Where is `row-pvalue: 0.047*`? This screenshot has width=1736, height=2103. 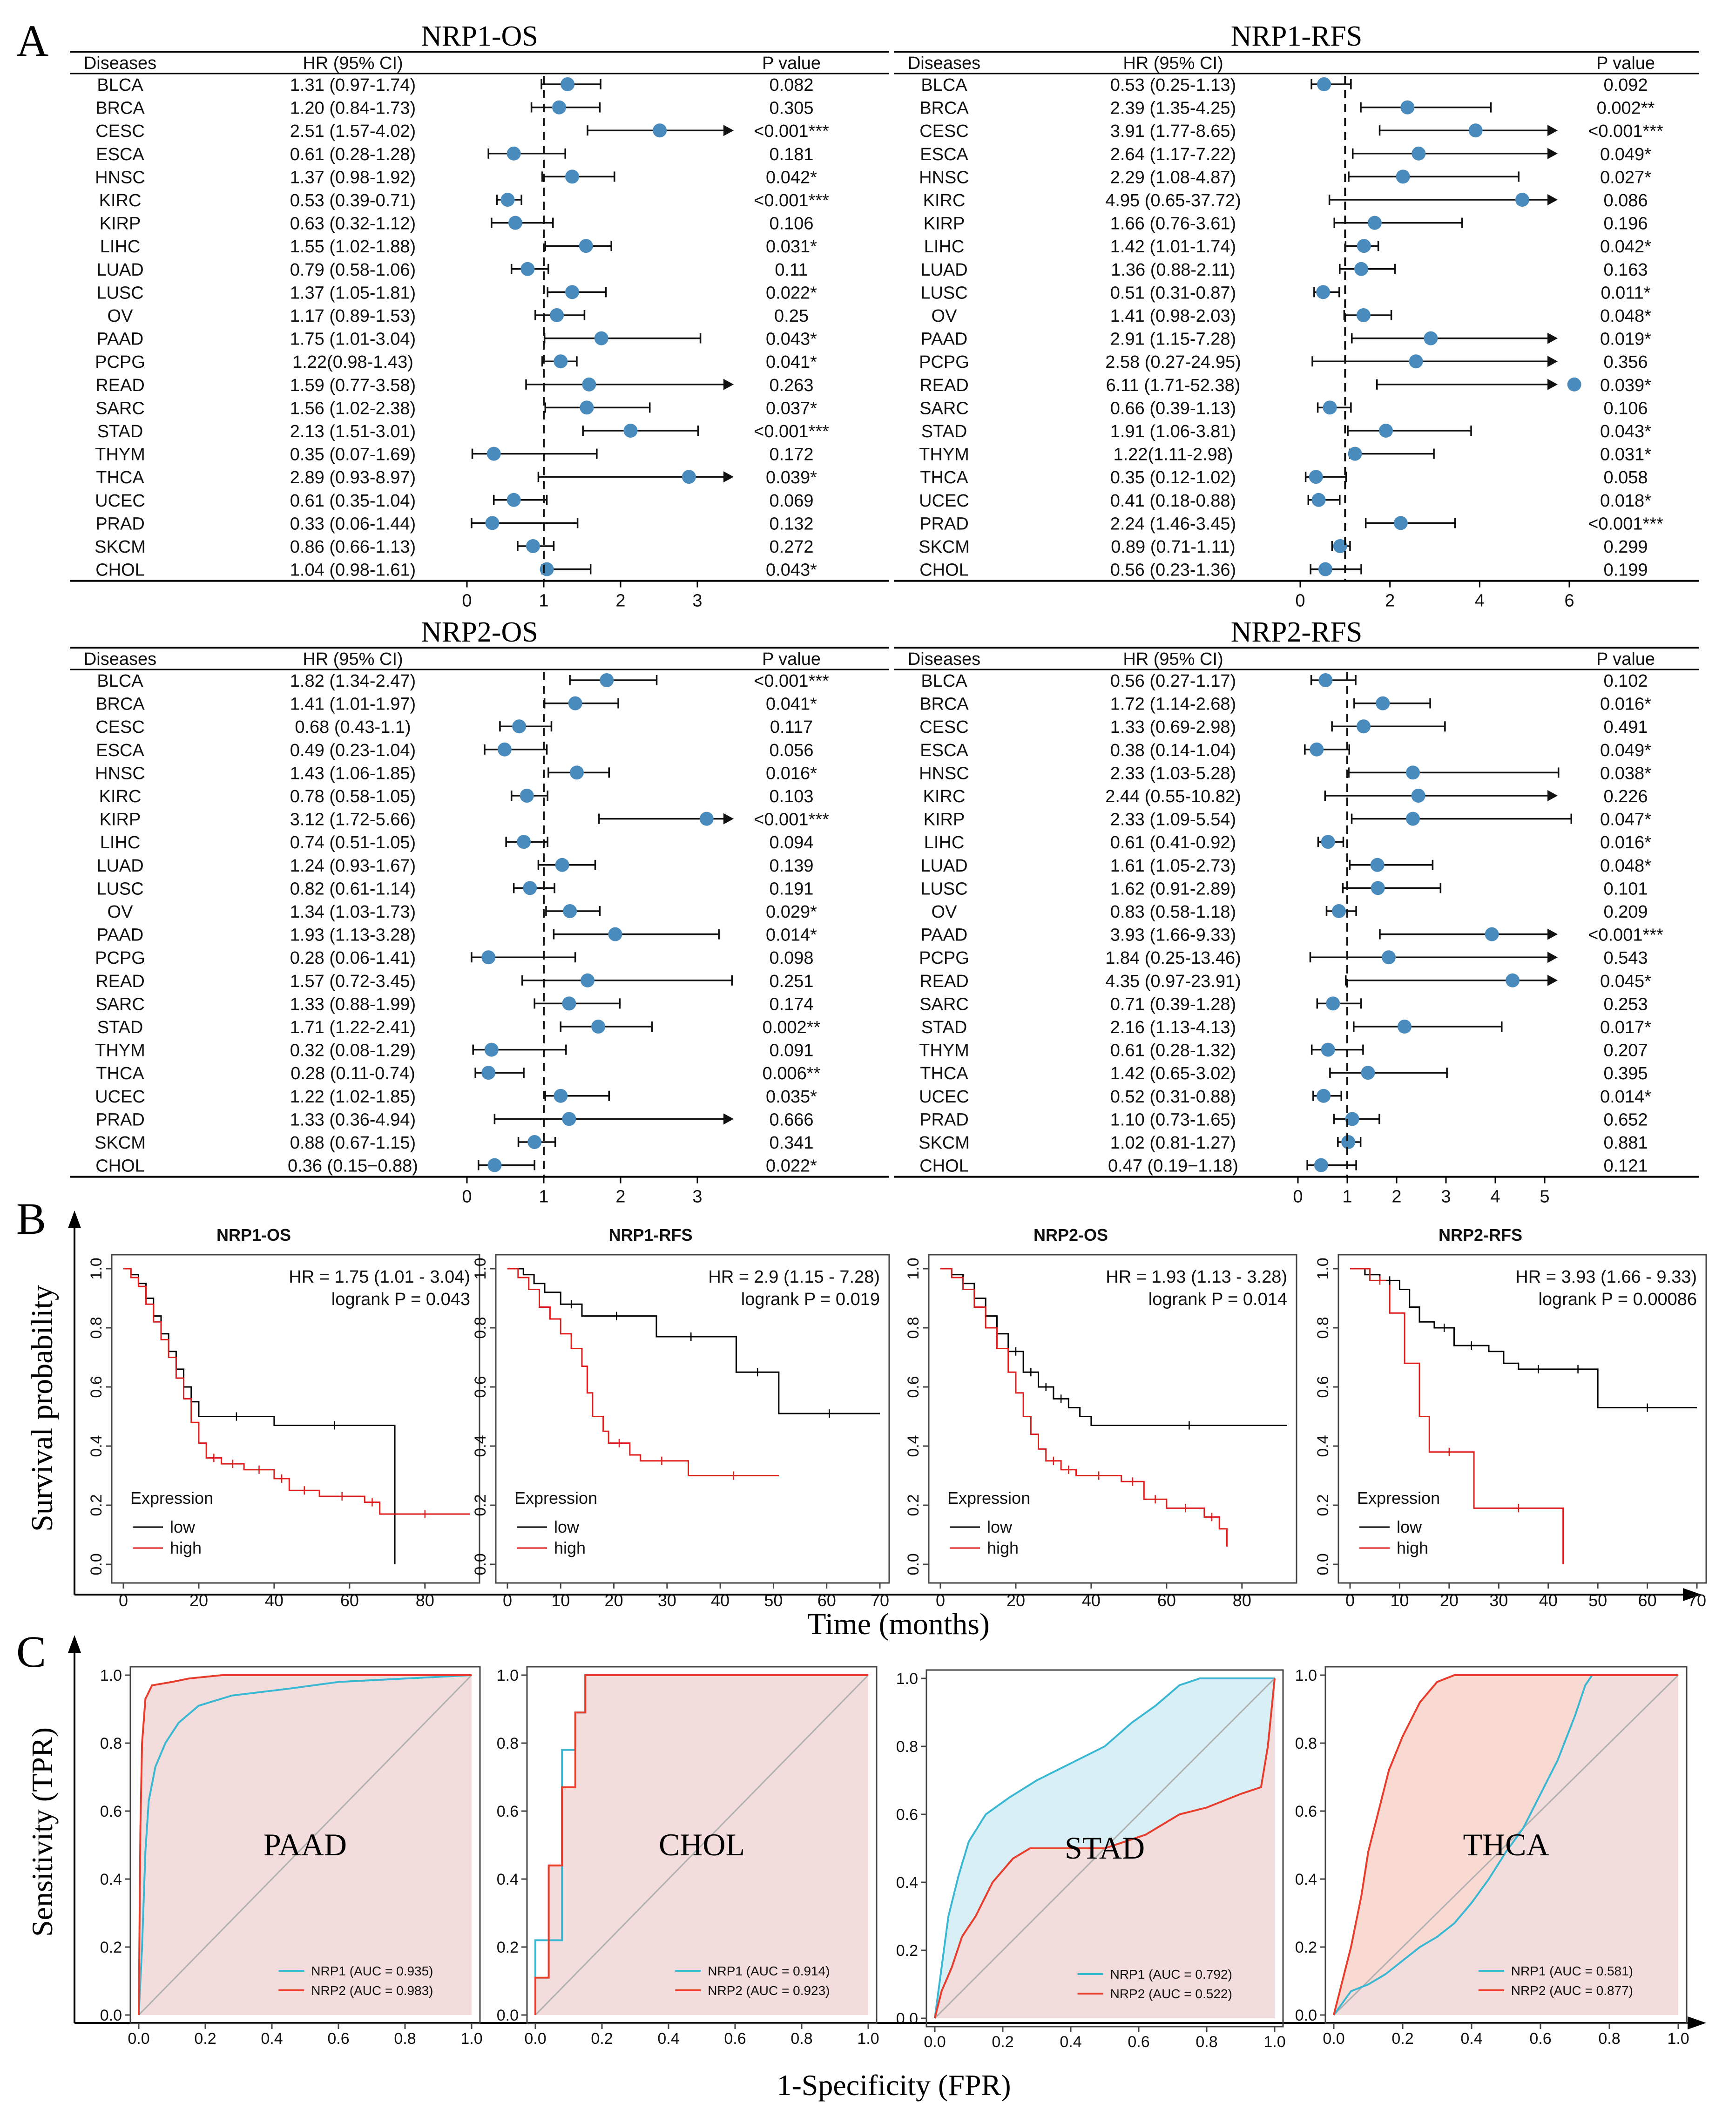
row-pvalue: 0.047* is located at coordinates (1625, 820).